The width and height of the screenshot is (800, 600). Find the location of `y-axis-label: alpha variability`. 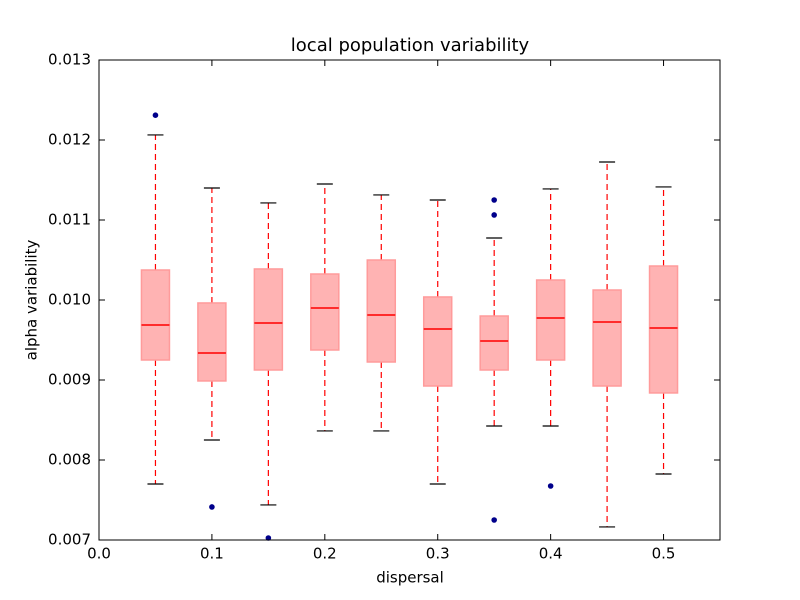

y-axis-label: alpha variability is located at coordinates (32, 300).